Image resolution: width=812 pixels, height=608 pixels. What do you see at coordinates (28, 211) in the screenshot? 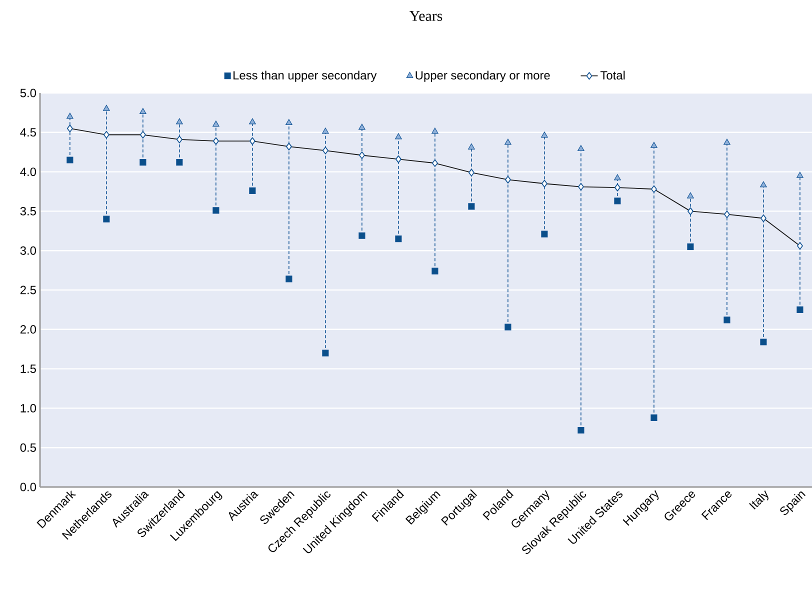
I see `y-tick-label: 3.5` at bounding box center [28, 211].